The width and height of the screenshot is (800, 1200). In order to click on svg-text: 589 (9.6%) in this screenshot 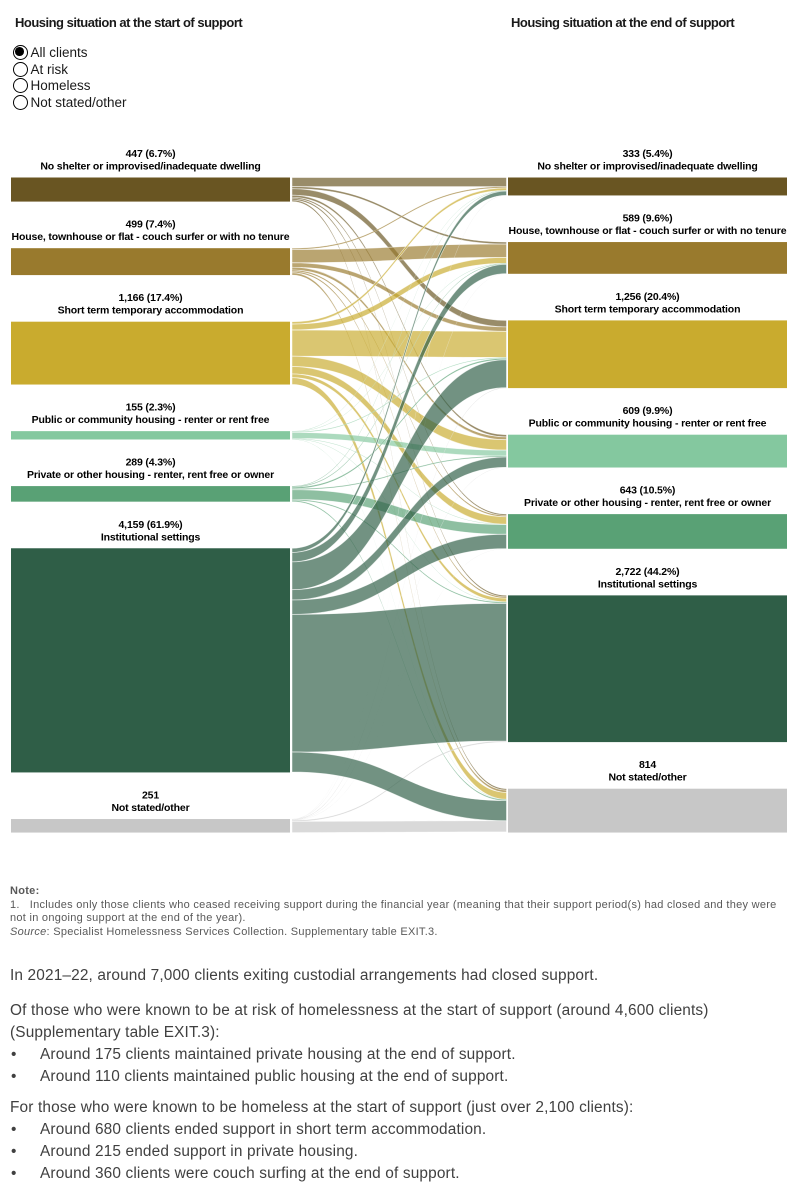, I will do `click(648, 219)`.